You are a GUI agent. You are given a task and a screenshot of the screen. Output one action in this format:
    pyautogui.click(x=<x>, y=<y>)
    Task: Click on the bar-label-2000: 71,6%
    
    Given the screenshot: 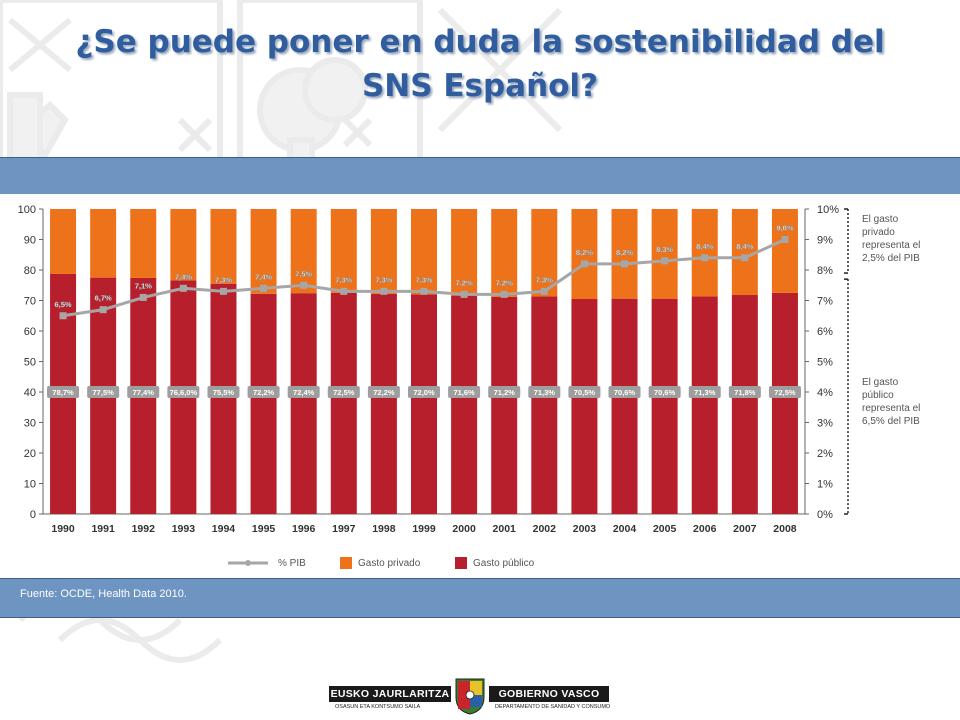 What is the action you would take?
    pyautogui.click(x=464, y=392)
    